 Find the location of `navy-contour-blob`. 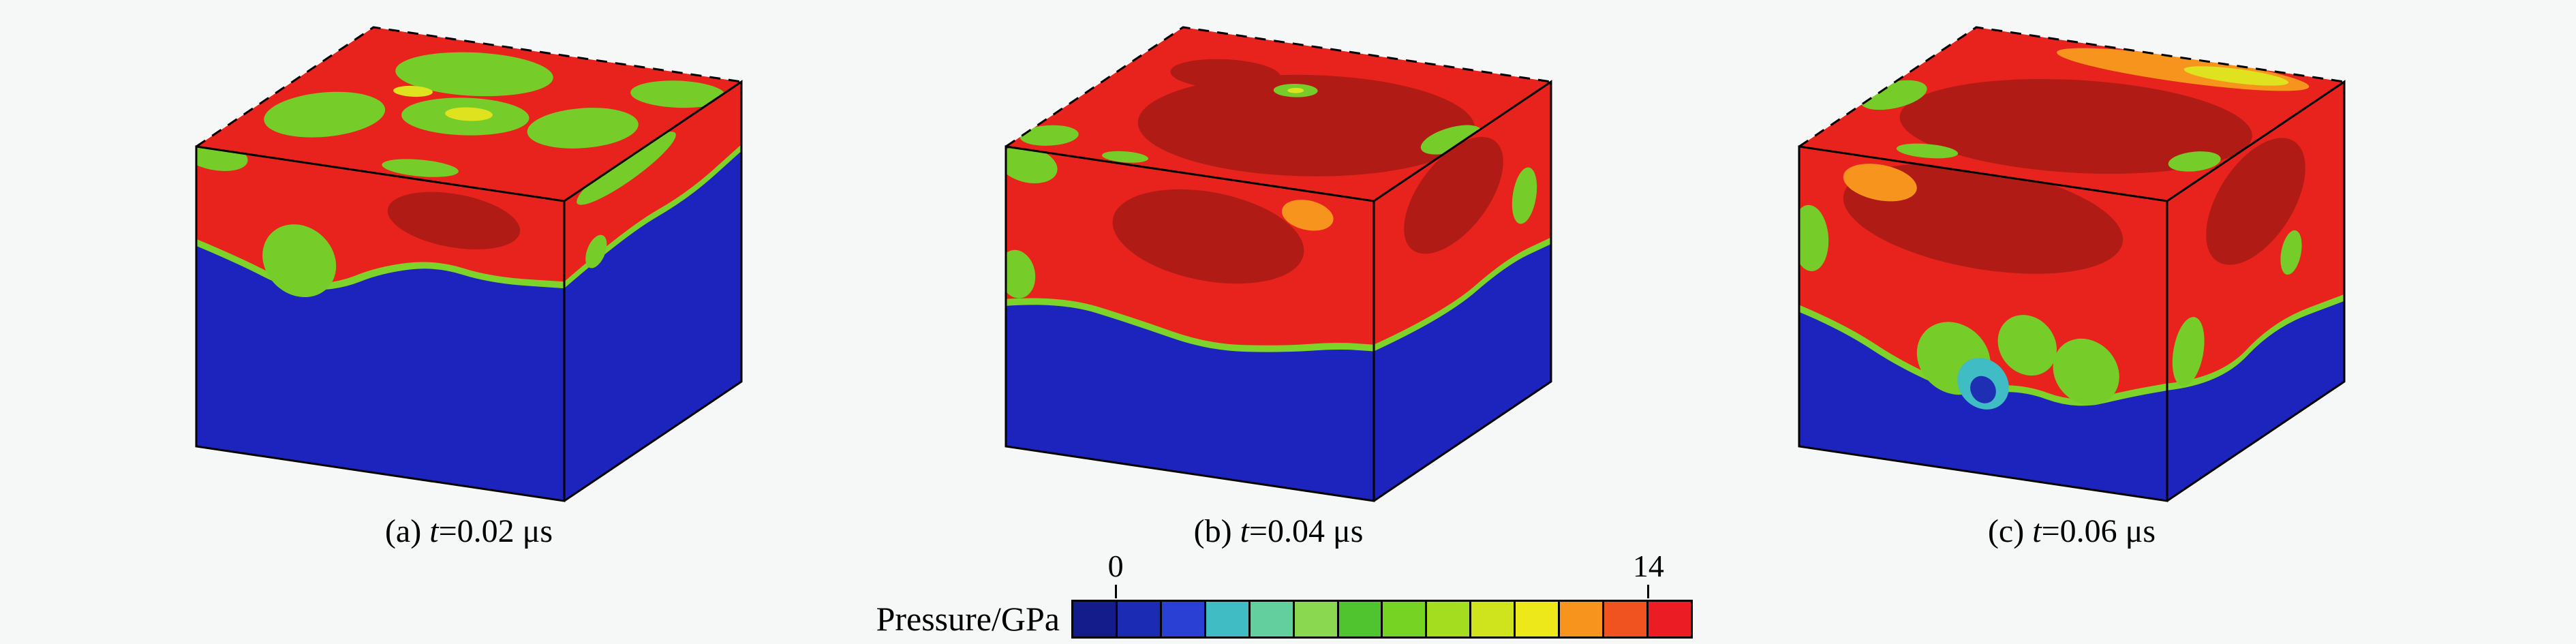

navy-contour-blob is located at coordinates (1983, 389).